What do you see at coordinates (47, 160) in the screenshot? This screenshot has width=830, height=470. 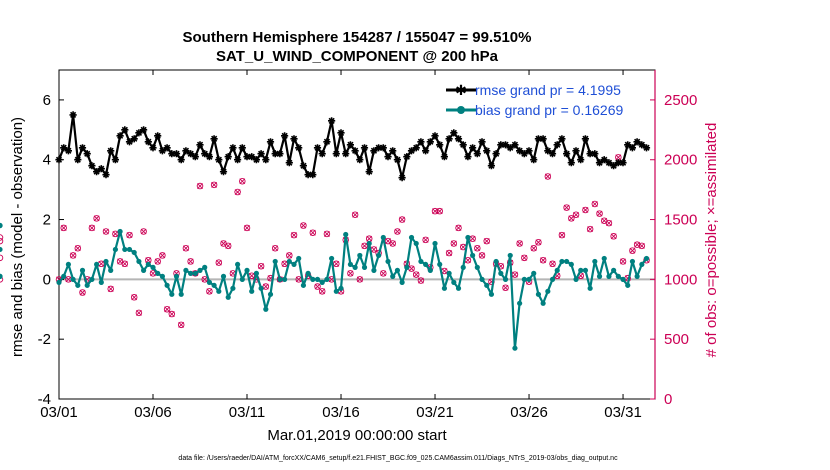 I see `y-left-tick-label: 4` at bounding box center [47, 160].